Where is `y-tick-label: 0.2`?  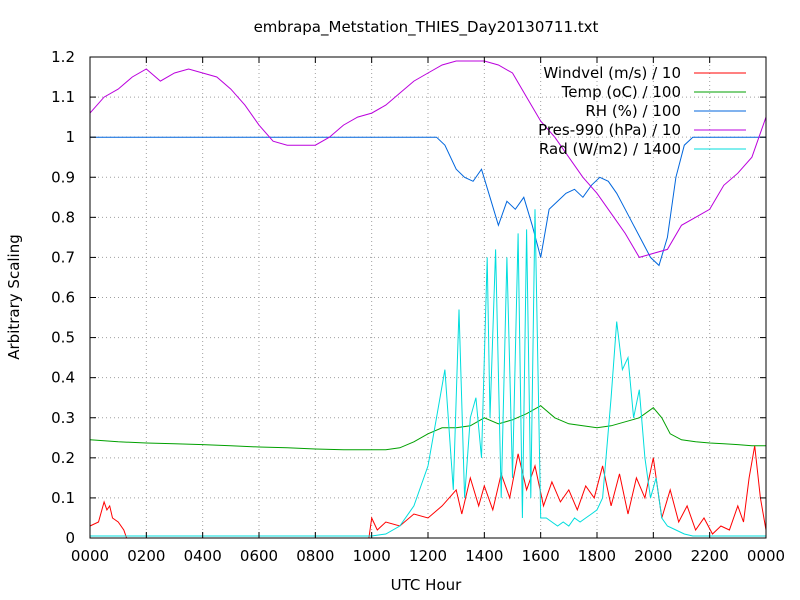 y-tick-label: 0.2 is located at coordinates (63, 458).